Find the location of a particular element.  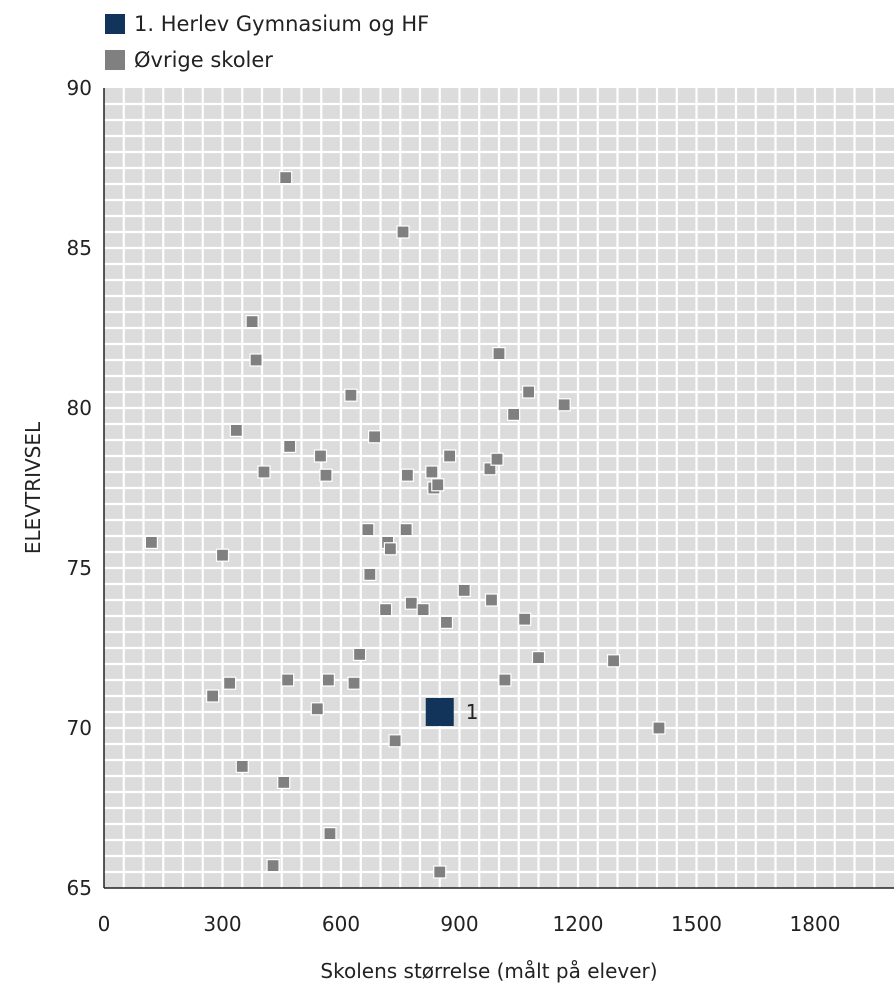

legend-swatch-highlight is located at coordinates (115, 24).